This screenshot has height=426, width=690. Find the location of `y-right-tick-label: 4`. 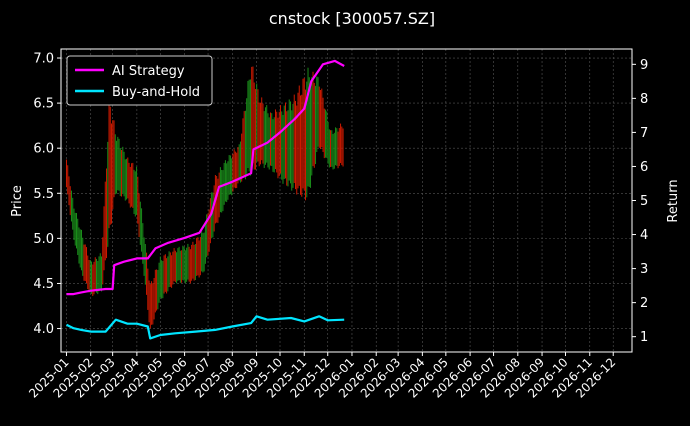

y-right-tick-label: 4 is located at coordinates (644, 235).